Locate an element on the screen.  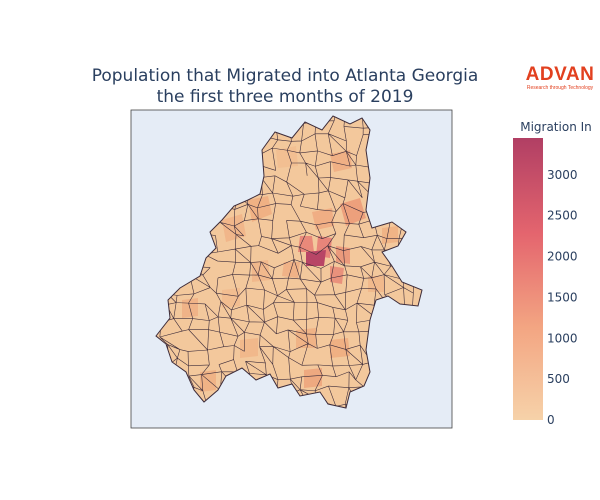
colorbar: Migration In 0 500 1000 1500 2000 2500 3000 is located at coordinates (552, 273).